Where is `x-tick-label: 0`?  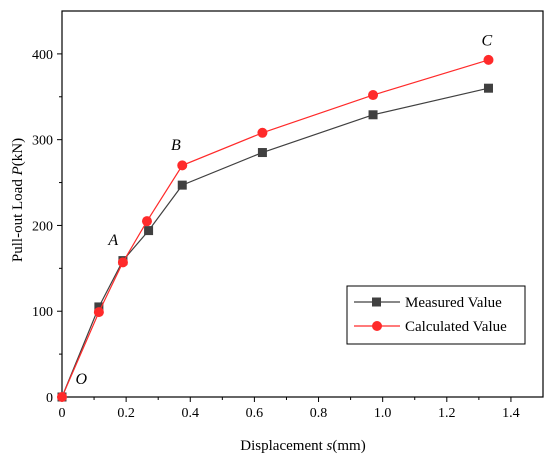
x-tick-label: 0 is located at coordinates (62, 413).